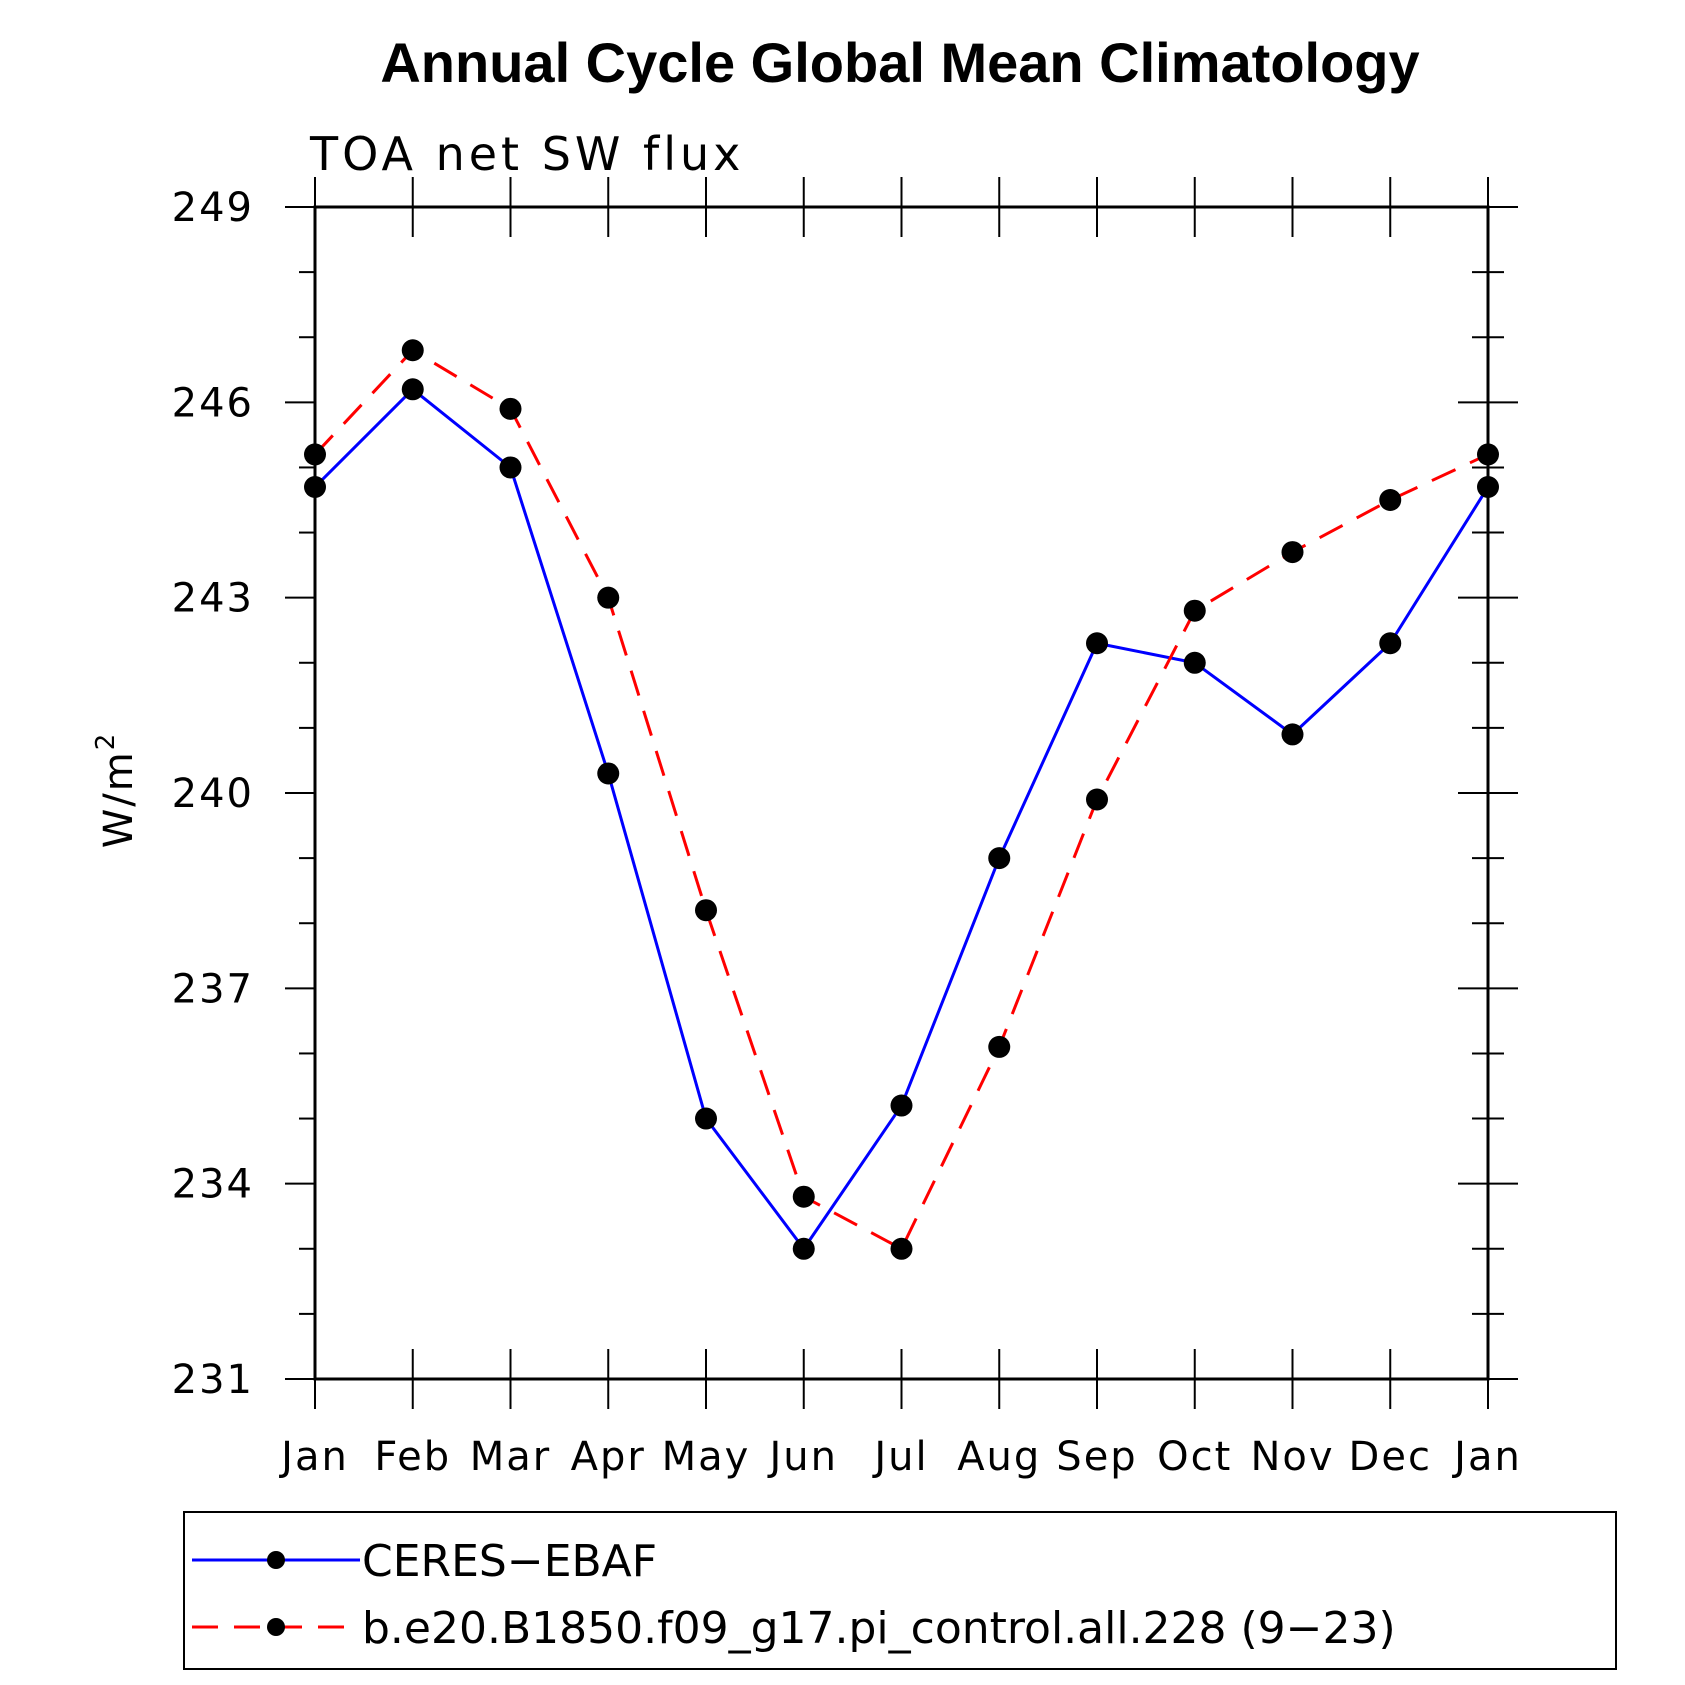  I want to click on legend-label-ceres: CERES−EBAF, so click(509, 1561).